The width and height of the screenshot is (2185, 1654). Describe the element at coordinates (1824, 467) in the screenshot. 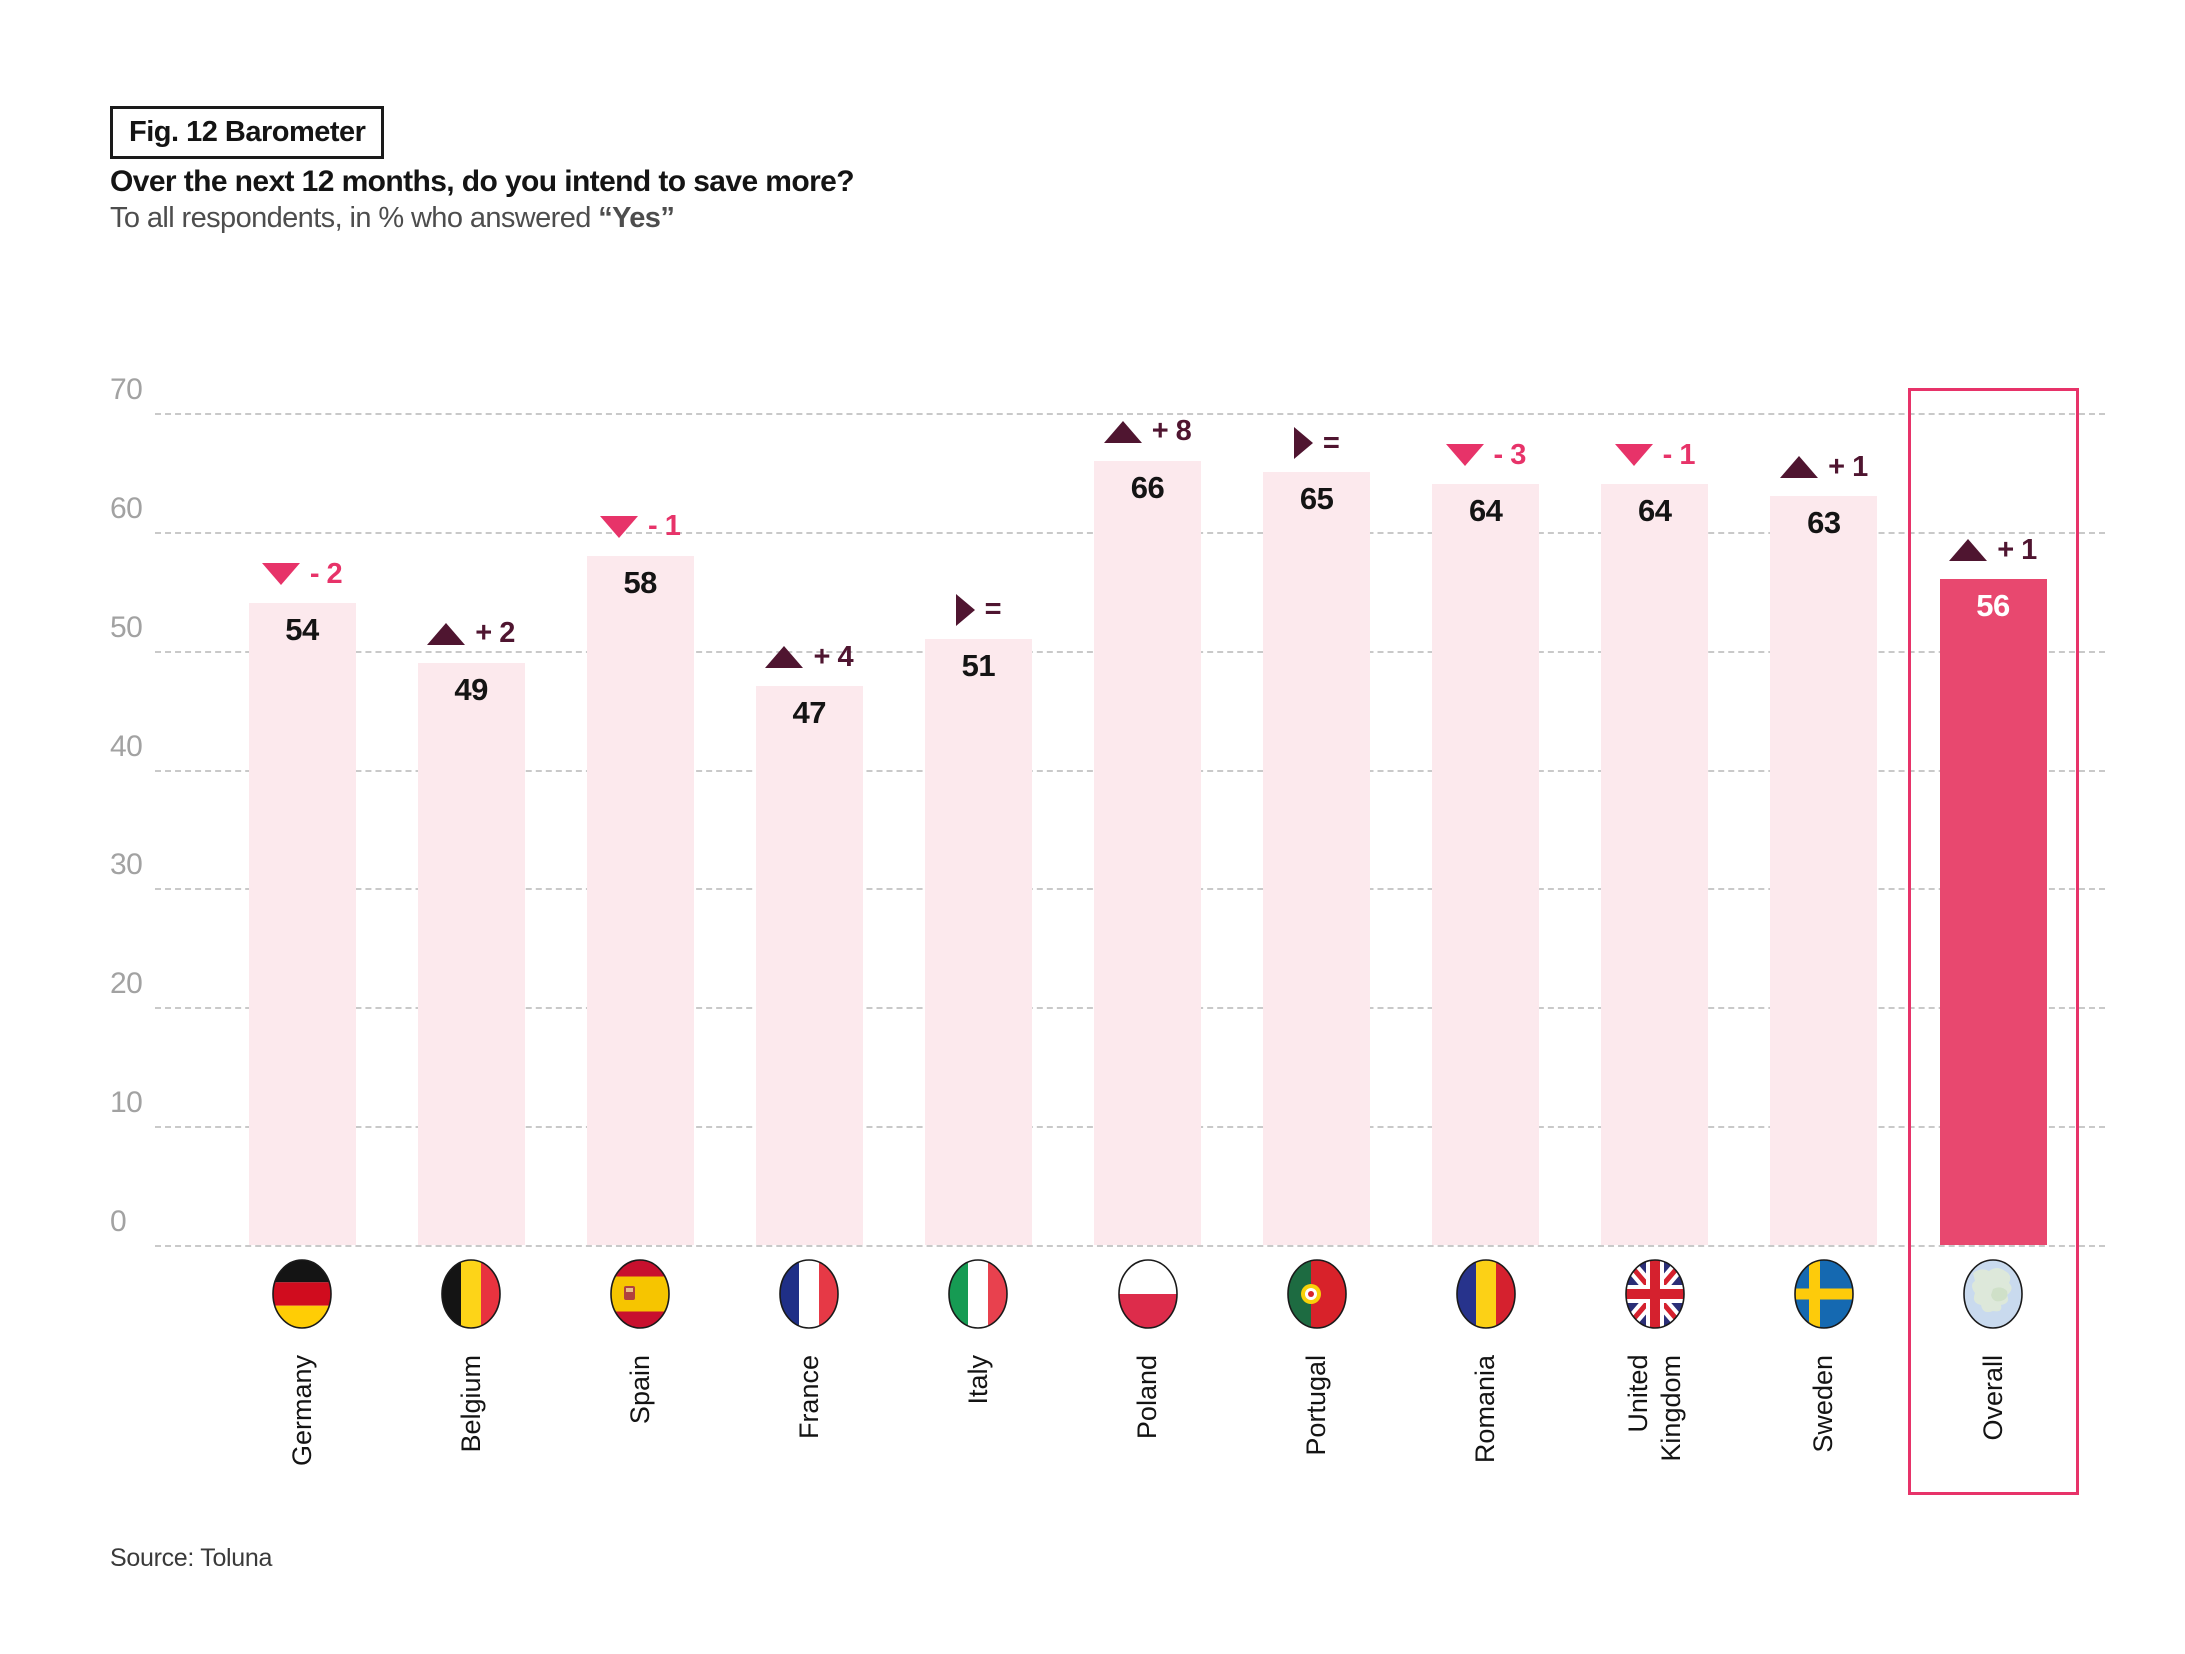

I see `change-indicator-sweden: + 1` at that location.